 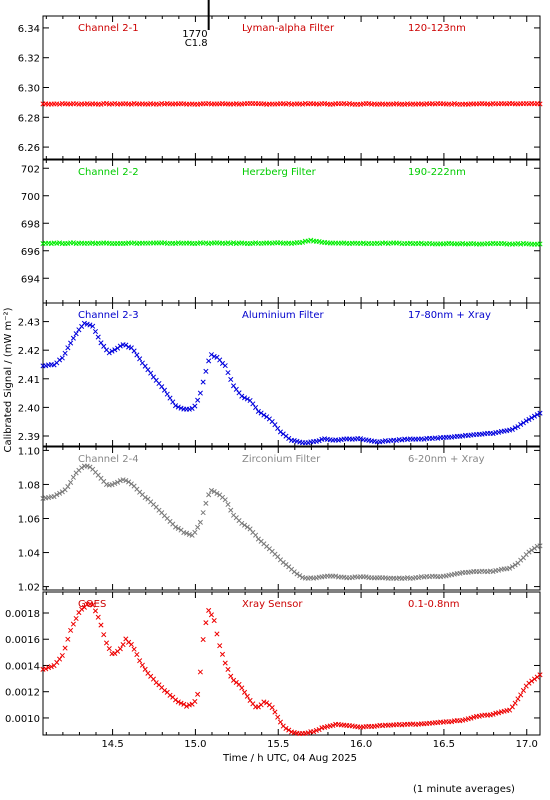 I want to click on panel-label: 17-80nm + Xray, so click(x=449, y=315).